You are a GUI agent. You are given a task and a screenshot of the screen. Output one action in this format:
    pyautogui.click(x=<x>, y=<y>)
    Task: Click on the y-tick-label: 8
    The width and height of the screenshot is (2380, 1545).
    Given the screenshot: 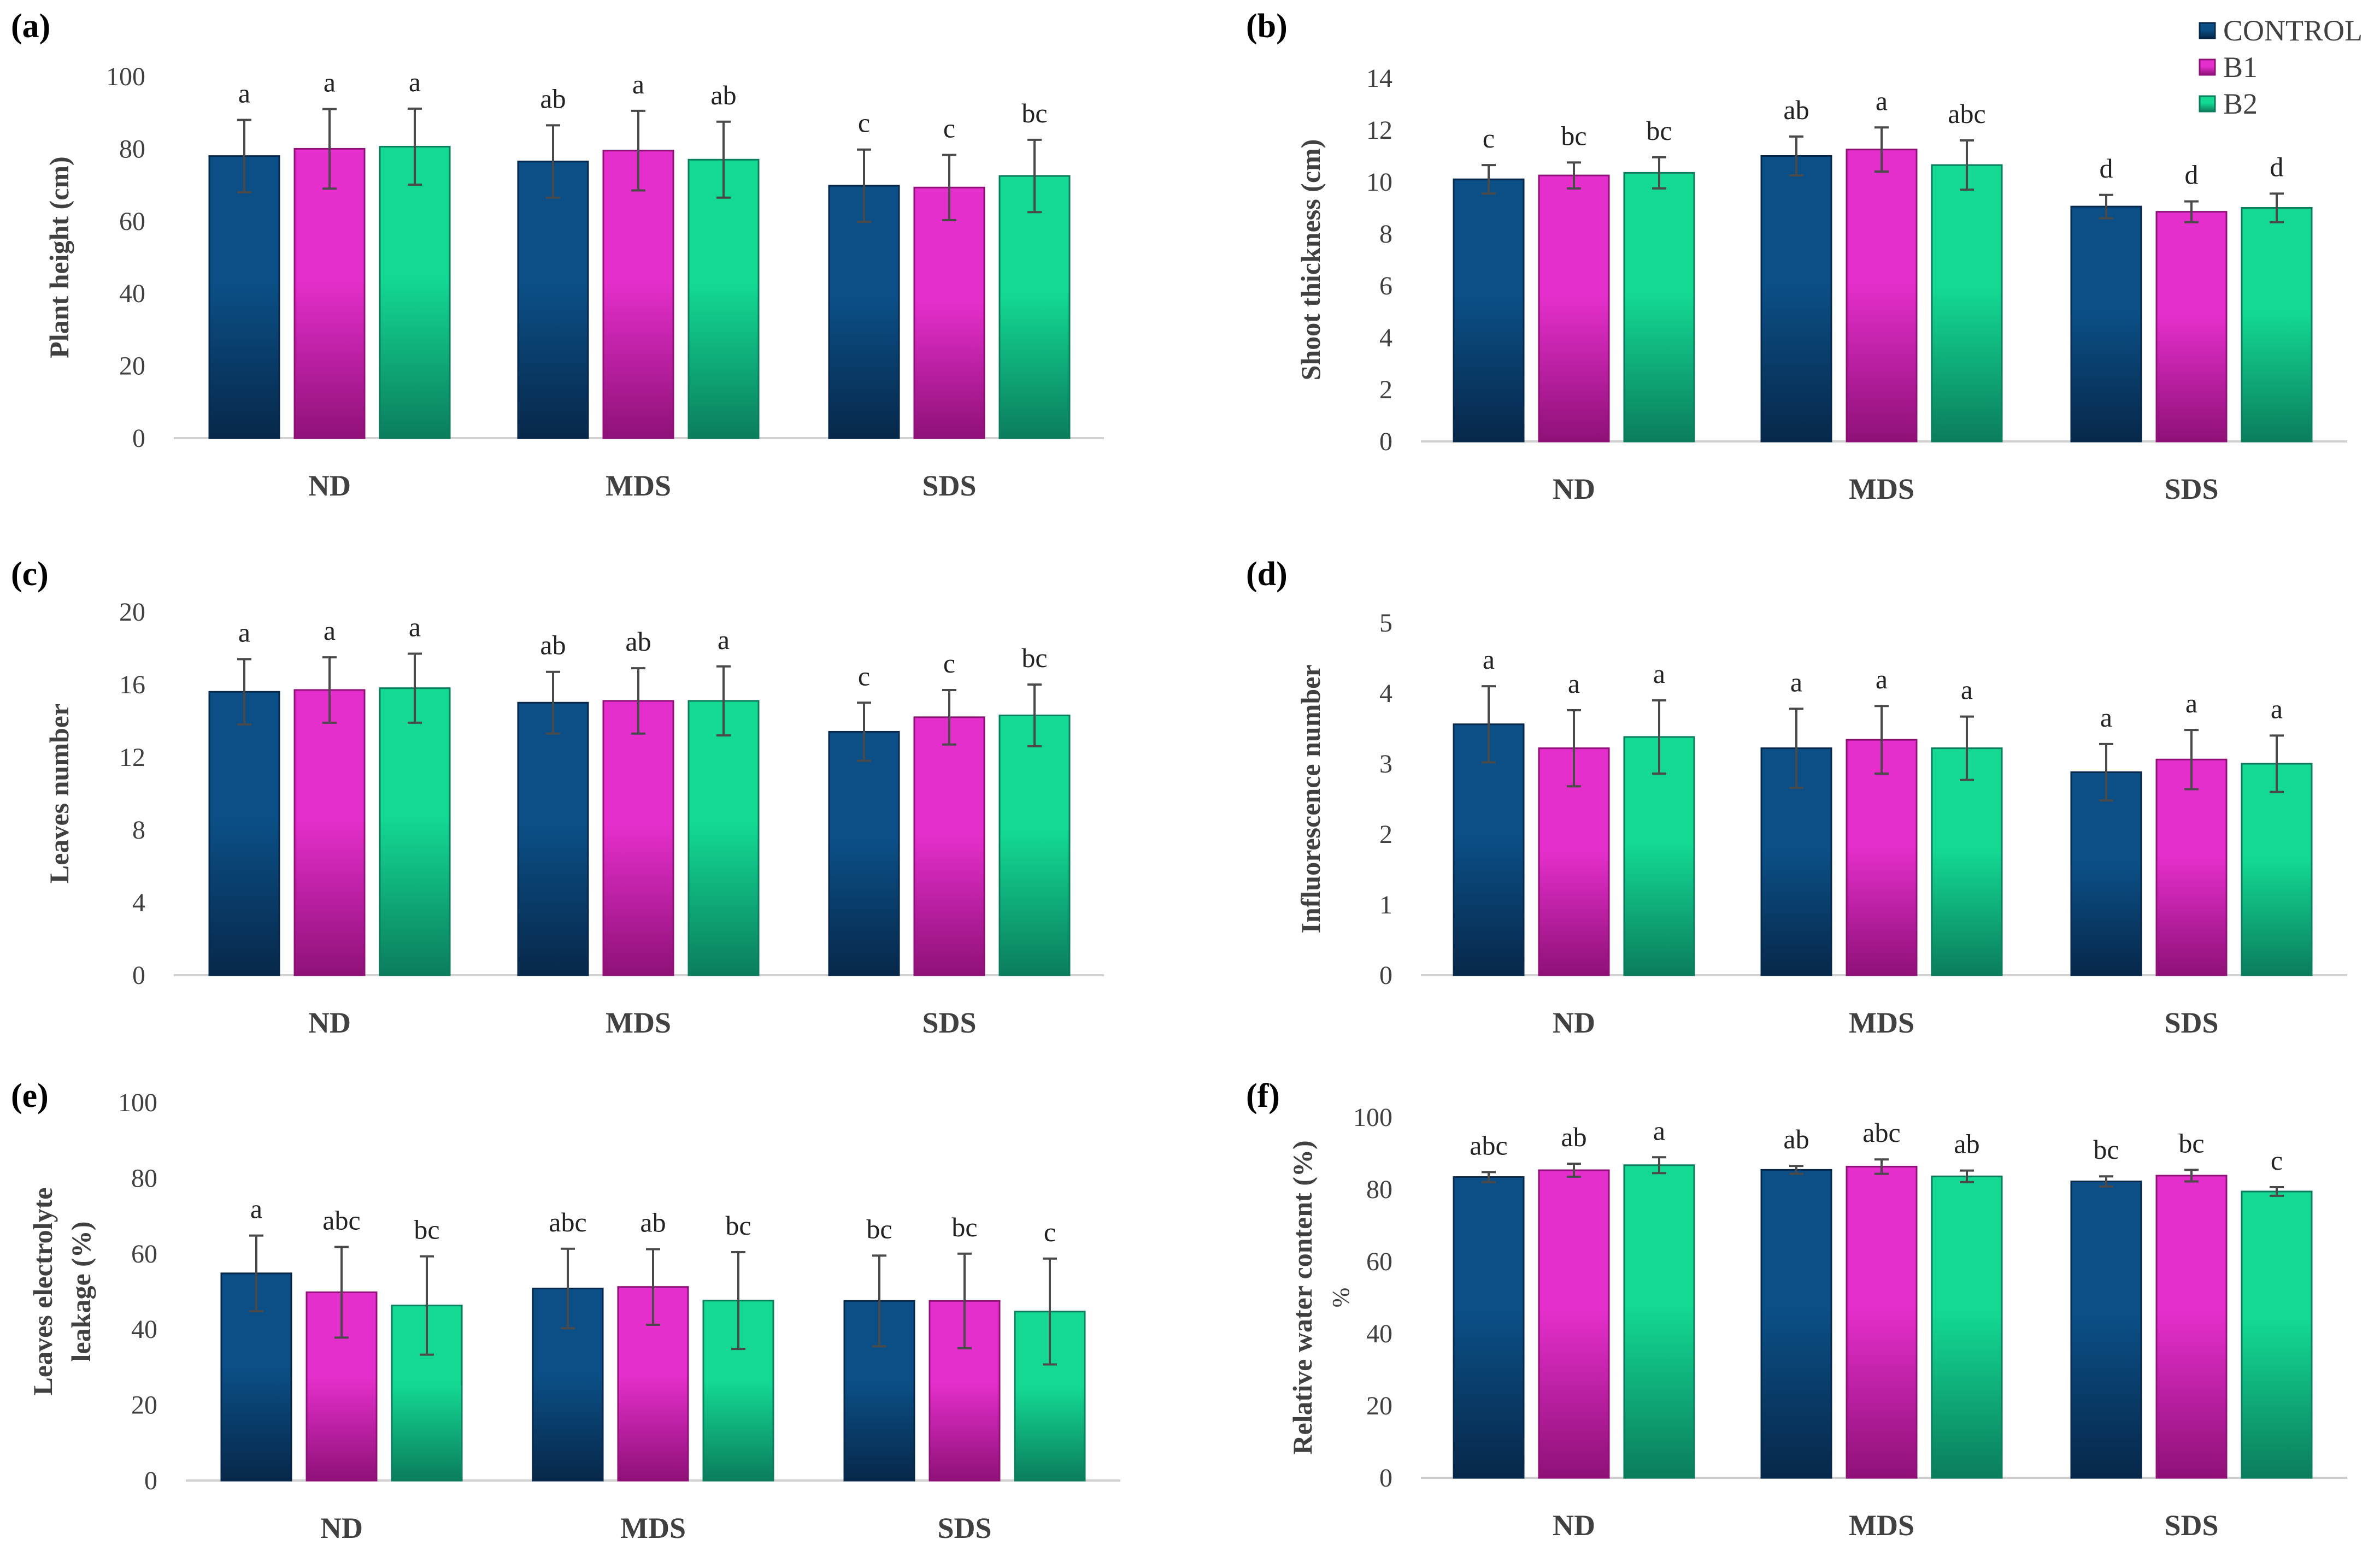 What is the action you would take?
    pyautogui.click(x=1385, y=234)
    